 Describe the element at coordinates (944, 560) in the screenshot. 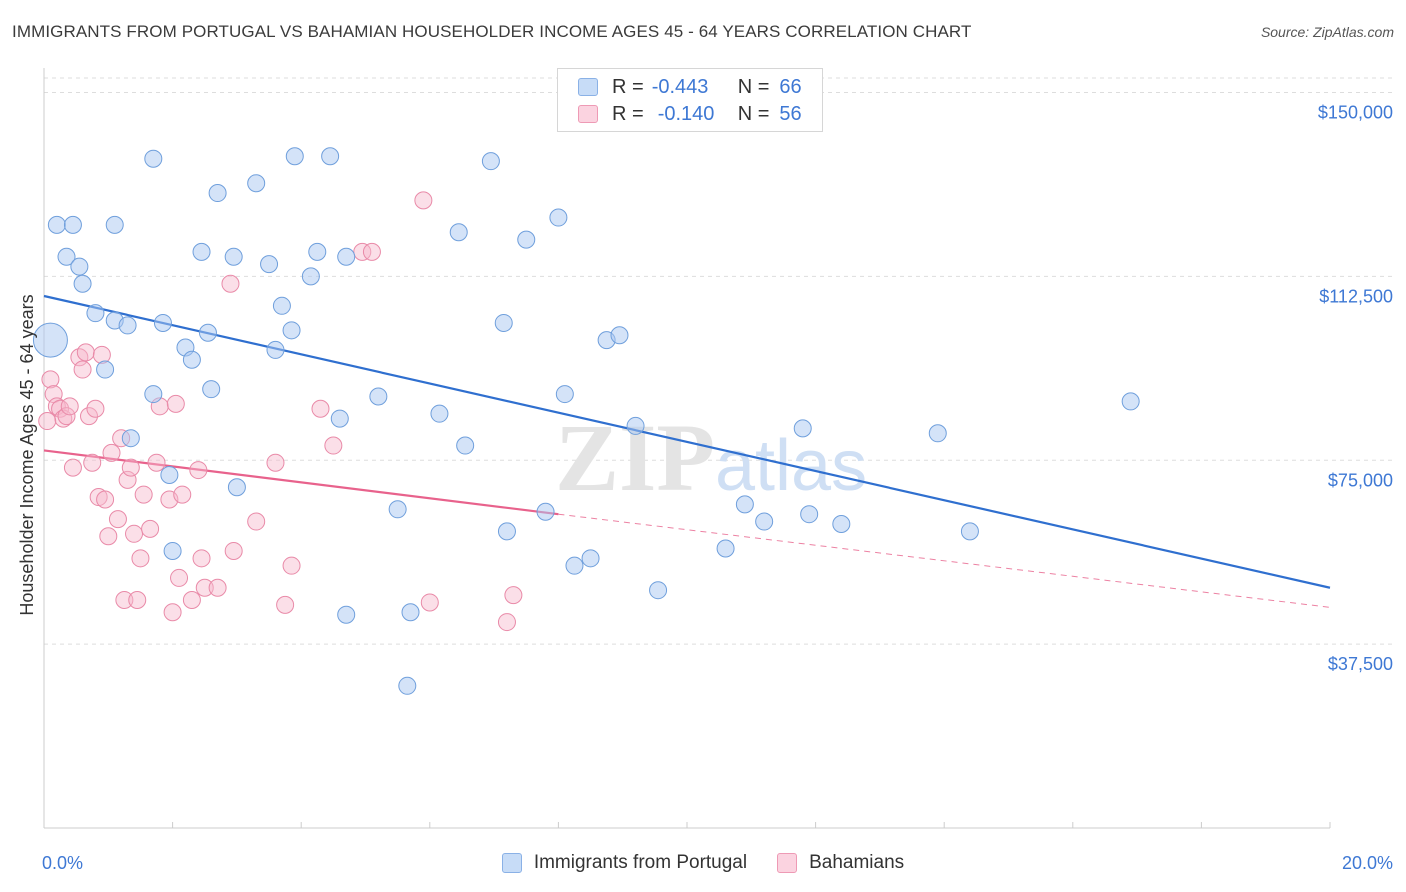

I see `trendline-bahamians-extension` at that location.